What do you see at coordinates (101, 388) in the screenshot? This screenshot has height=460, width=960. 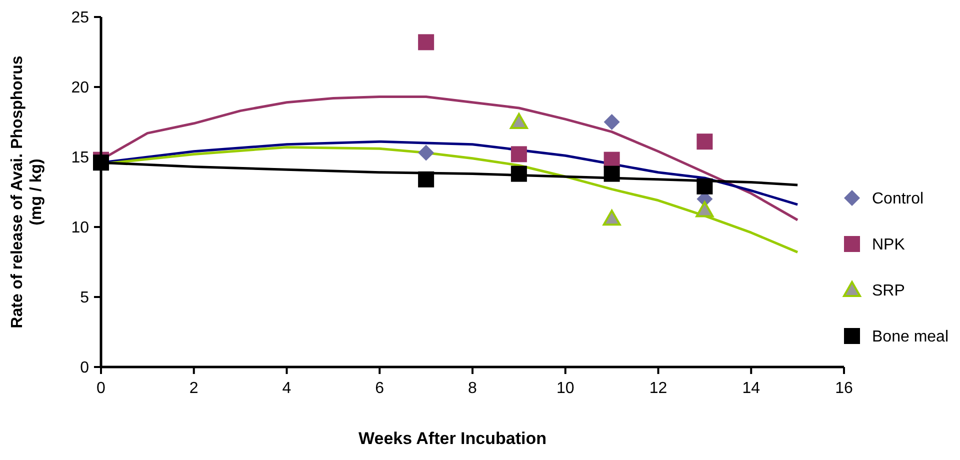 I see `x-tick-label: 0` at bounding box center [101, 388].